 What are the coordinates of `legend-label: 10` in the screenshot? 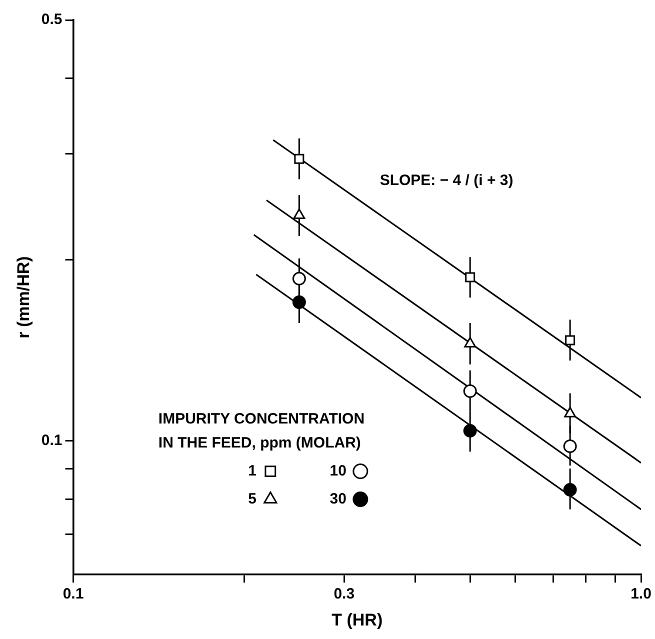 It's located at (338, 471).